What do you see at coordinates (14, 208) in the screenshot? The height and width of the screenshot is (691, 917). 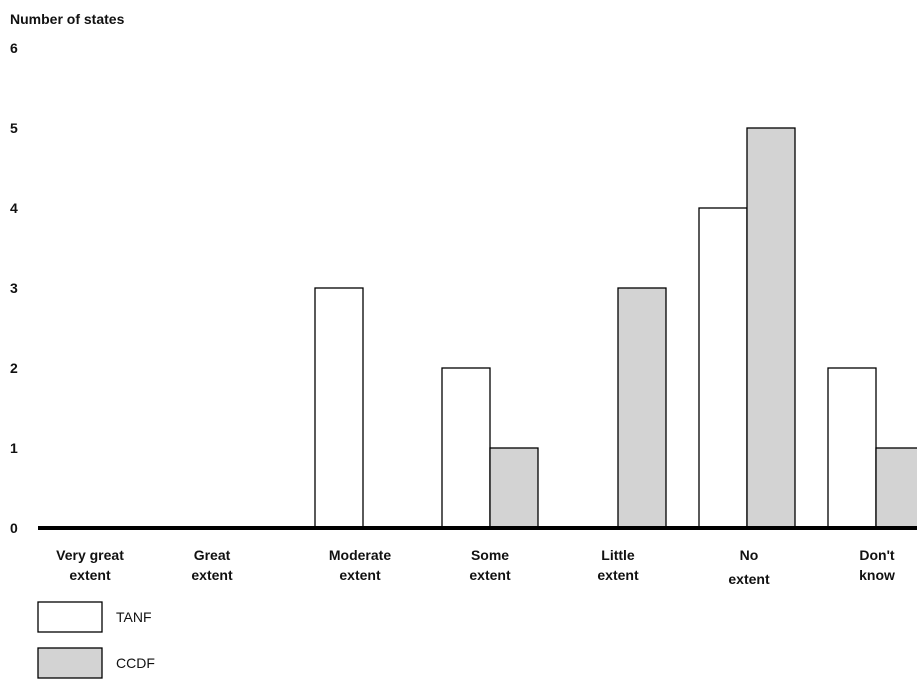 I see `y-tick-label: 4` at bounding box center [14, 208].